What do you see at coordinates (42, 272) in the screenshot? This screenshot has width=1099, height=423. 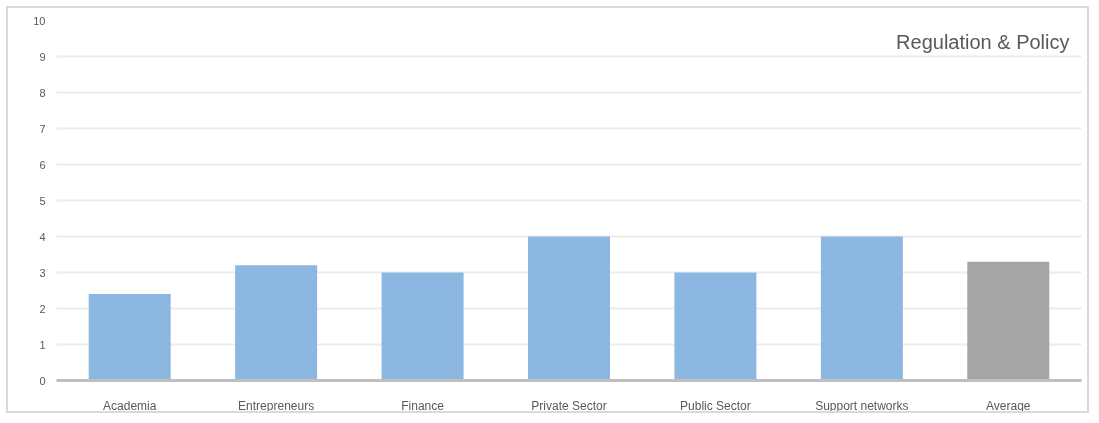 I see `y-tick-label: 3` at bounding box center [42, 272].